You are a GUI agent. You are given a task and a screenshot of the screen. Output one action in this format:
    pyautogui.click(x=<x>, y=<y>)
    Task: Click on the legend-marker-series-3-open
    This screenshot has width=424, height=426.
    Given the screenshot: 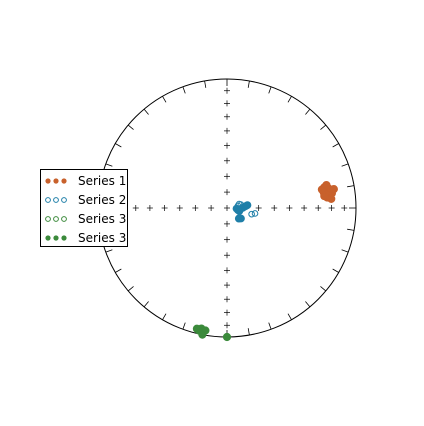 What is the action you would take?
    pyautogui.click(x=56, y=219)
    